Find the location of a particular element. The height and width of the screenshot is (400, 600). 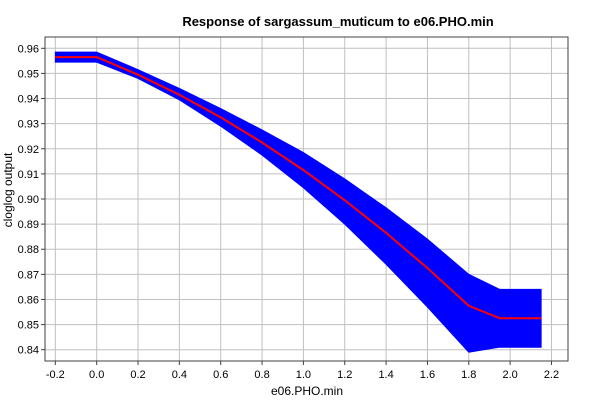

y-tick-label: 0.91 is located at coordinates (28, 175).